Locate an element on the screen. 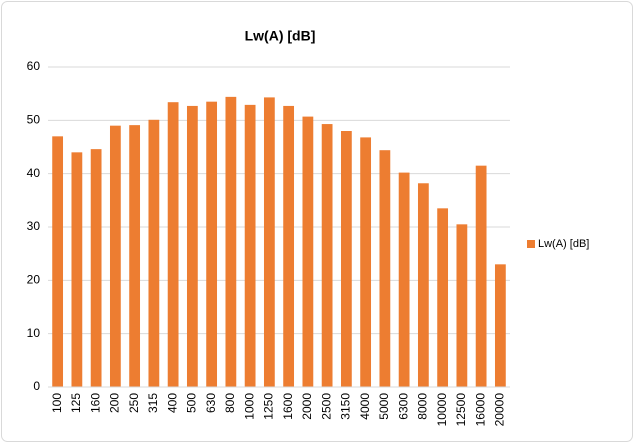 The width and height of the screenshot is (634, 443). x-tick-label: 630 is located at coordinates (211, 403).